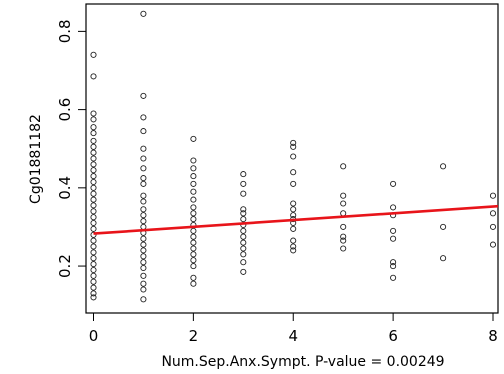 The width and height of the screenshot is (504, 374). What do you see at coordinates (296, 219) in the screenshot?
I see `regression-line` at bounding box center [296, 219].